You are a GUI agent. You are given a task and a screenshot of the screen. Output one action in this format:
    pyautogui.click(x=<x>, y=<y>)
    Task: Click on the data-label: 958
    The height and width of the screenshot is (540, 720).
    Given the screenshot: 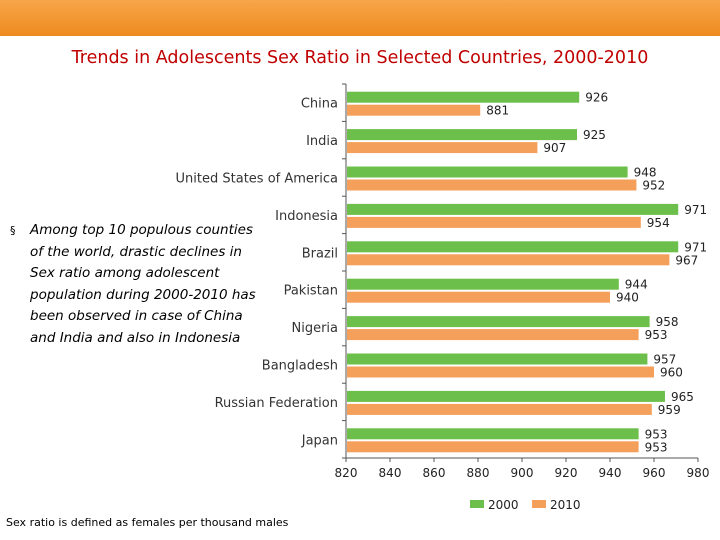 What is the action you would take?
    pyautogui.click(x=667, y=322)
    